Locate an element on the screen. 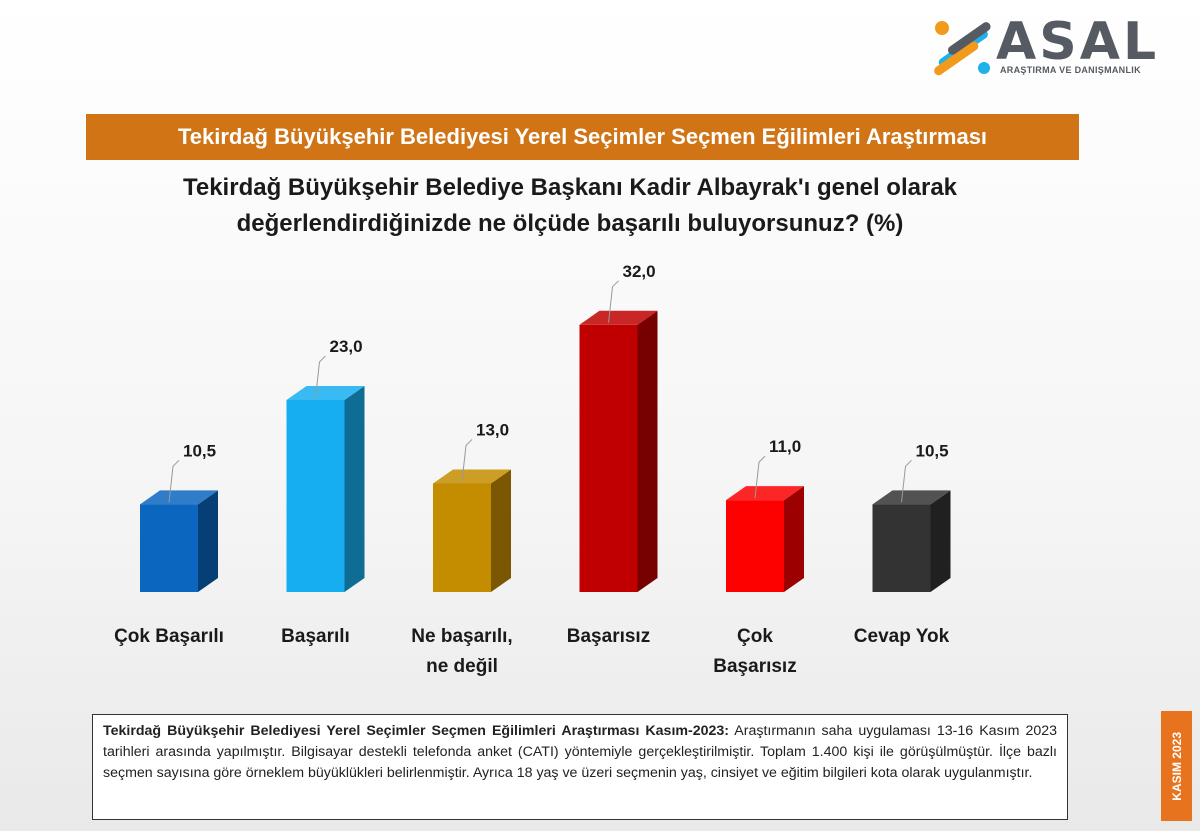  category-label: Çok Başarılı is located at coordinates (169, 636).